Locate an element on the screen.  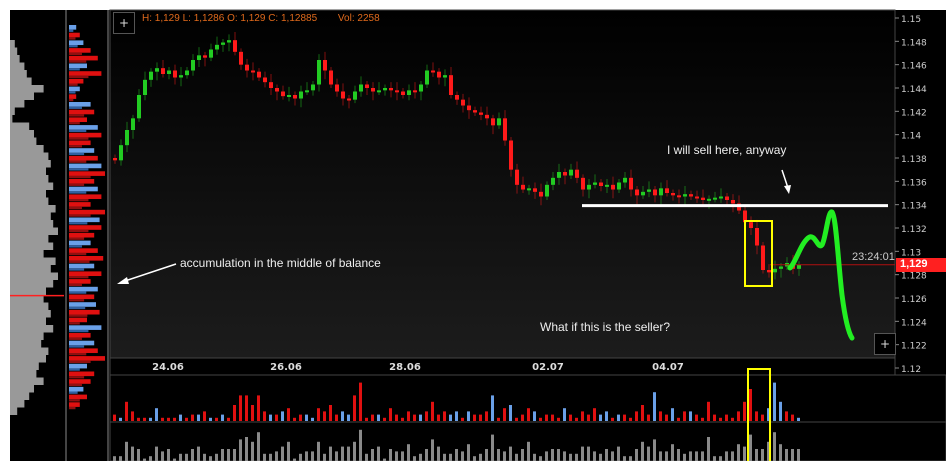
y-tick-label: 1.148 is located at coordinates (914, 43).